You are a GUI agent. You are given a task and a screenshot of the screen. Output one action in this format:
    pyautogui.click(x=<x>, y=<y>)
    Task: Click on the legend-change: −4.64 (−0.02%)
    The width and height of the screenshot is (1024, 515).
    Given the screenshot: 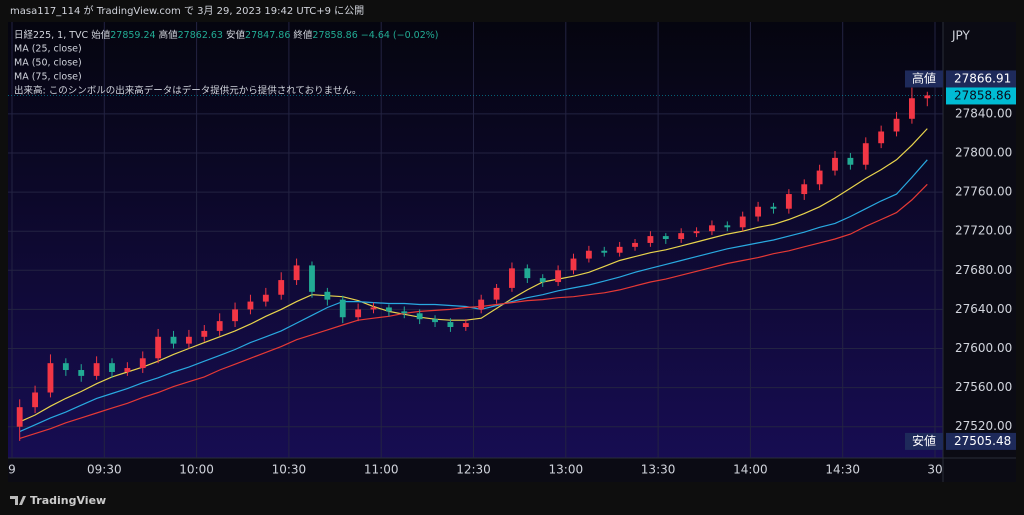 What is the action you would take?
    pyautogui.click(x=400, y=35)
    